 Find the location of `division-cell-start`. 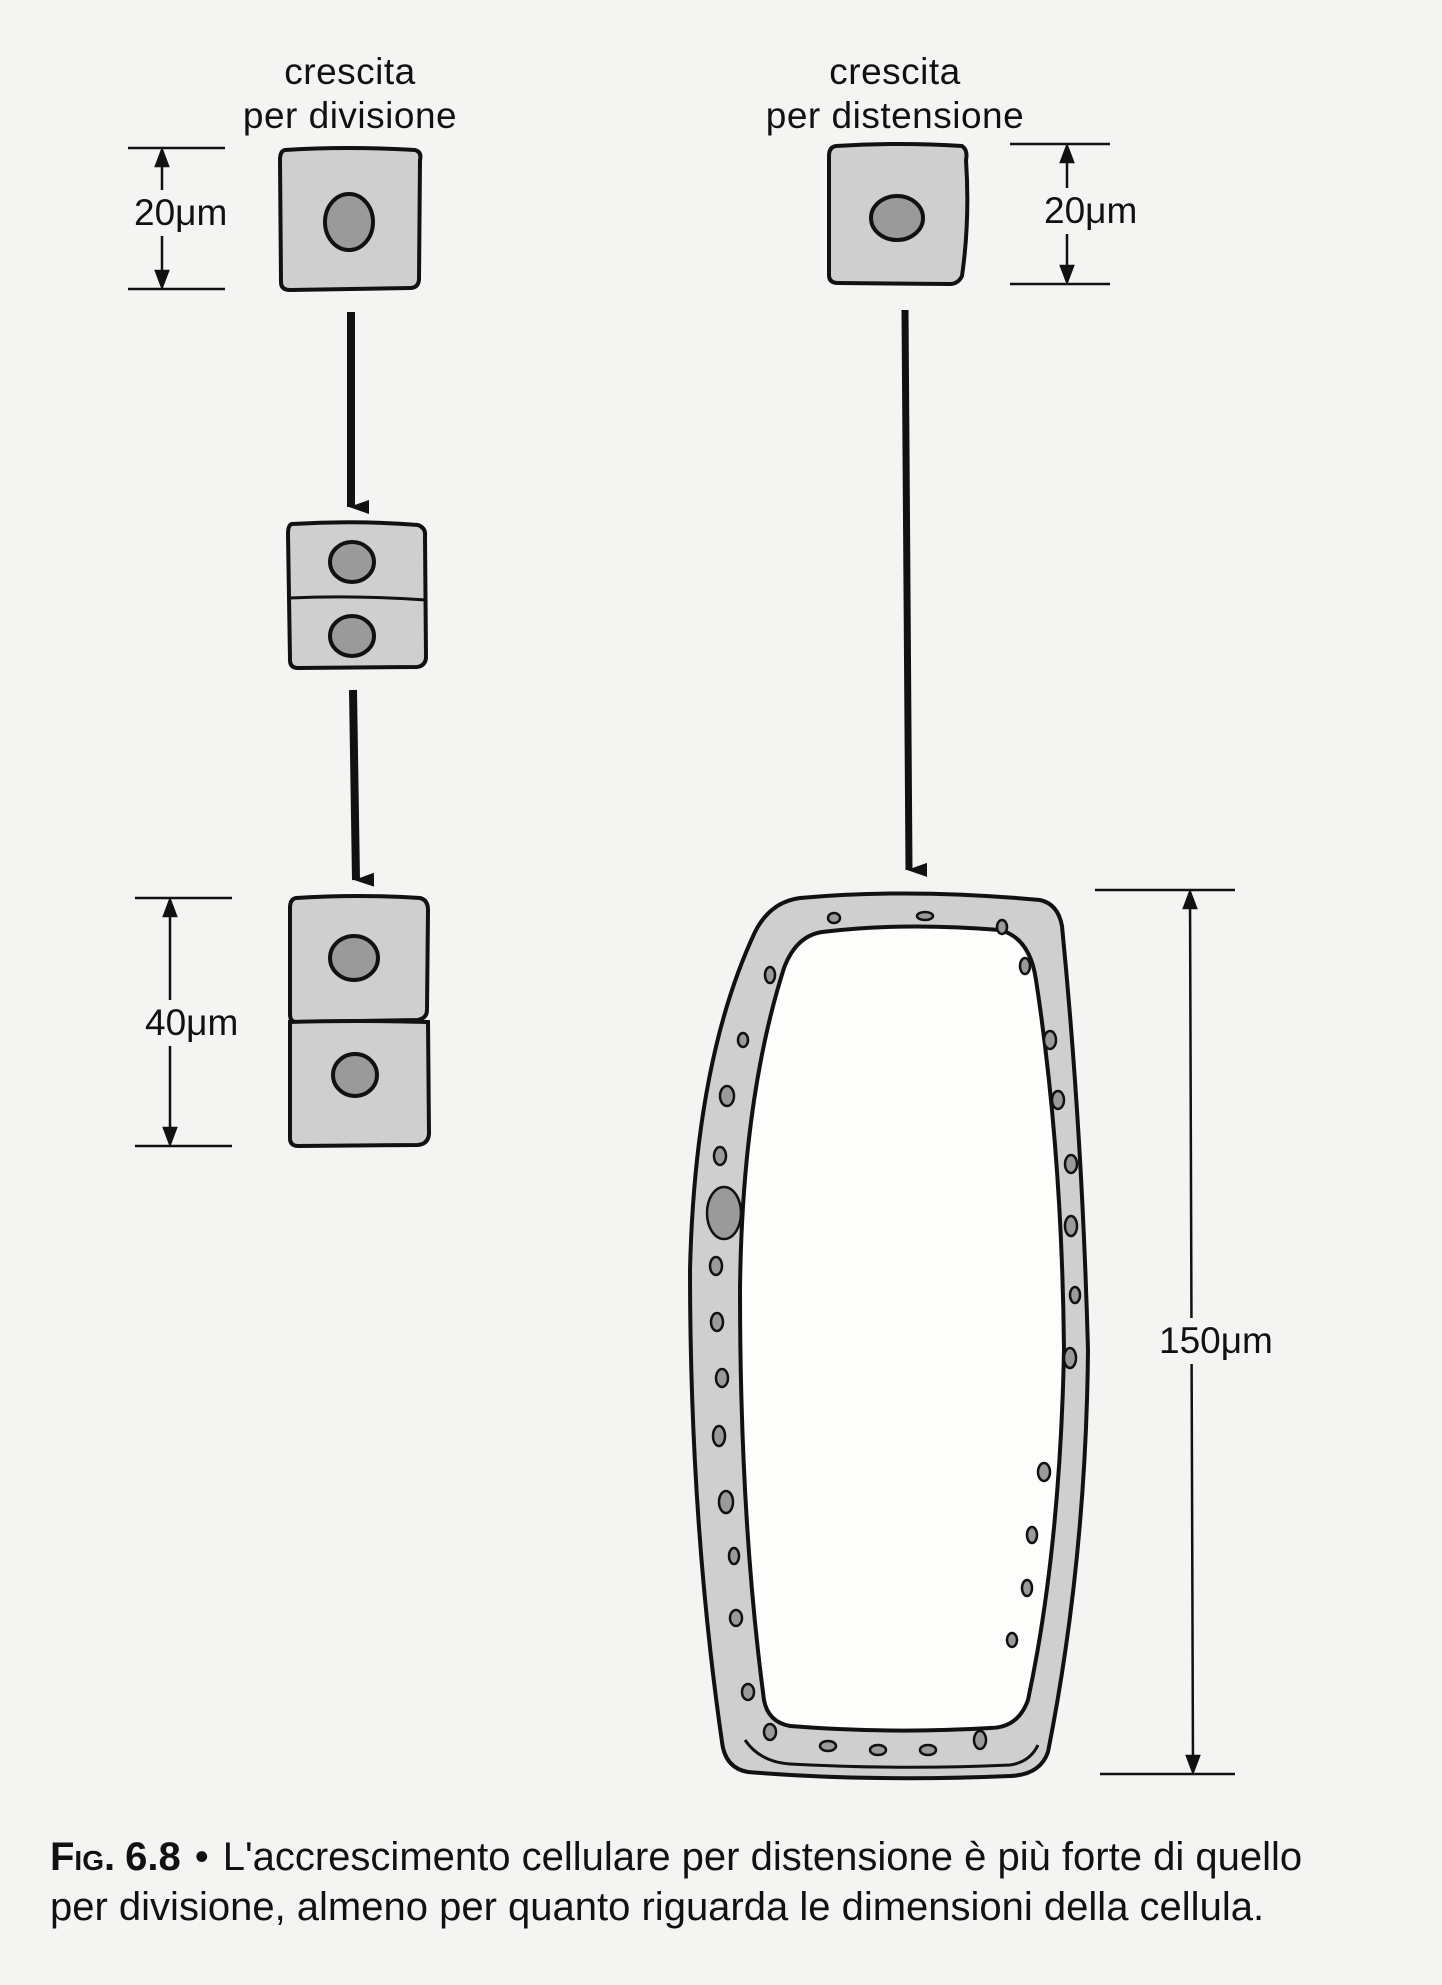

division-cell-start is located at coordinates (350, 219).